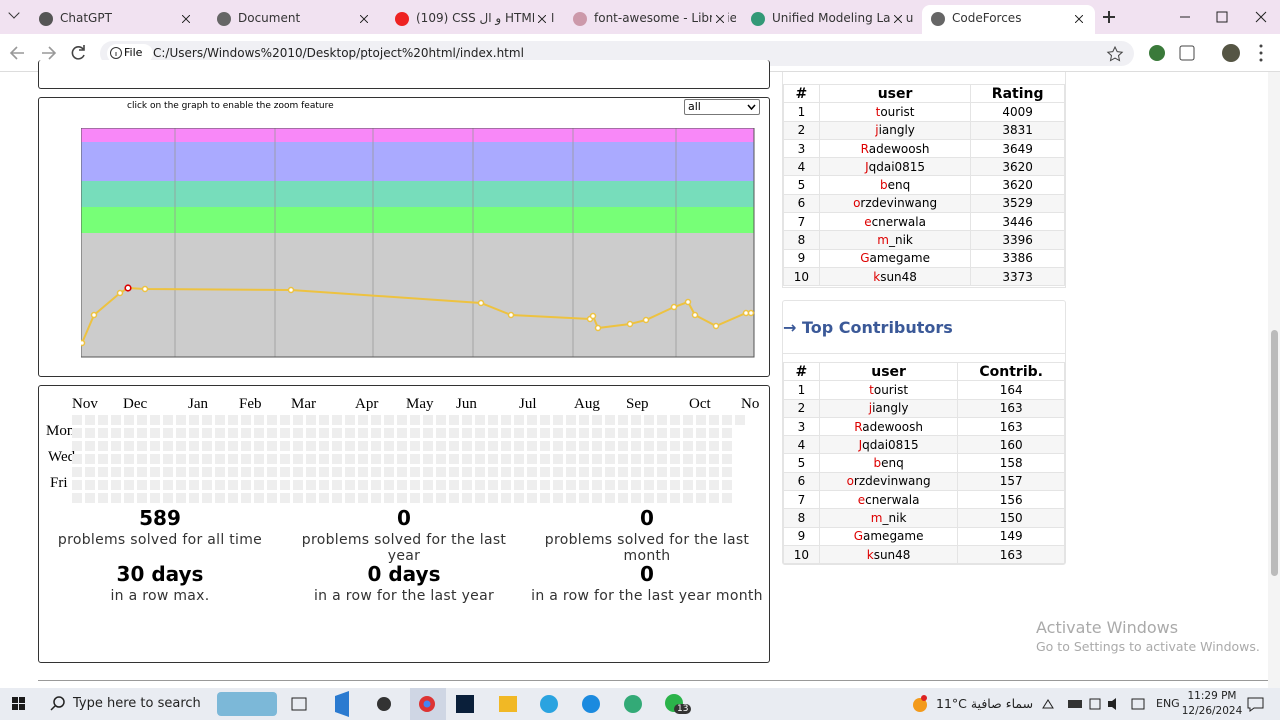 This screenshot has width=1280, height=720. What do you see at coordinates (1222, 17) in the screenshot?
I see `window-controls` at bounding box center [1222, 17].